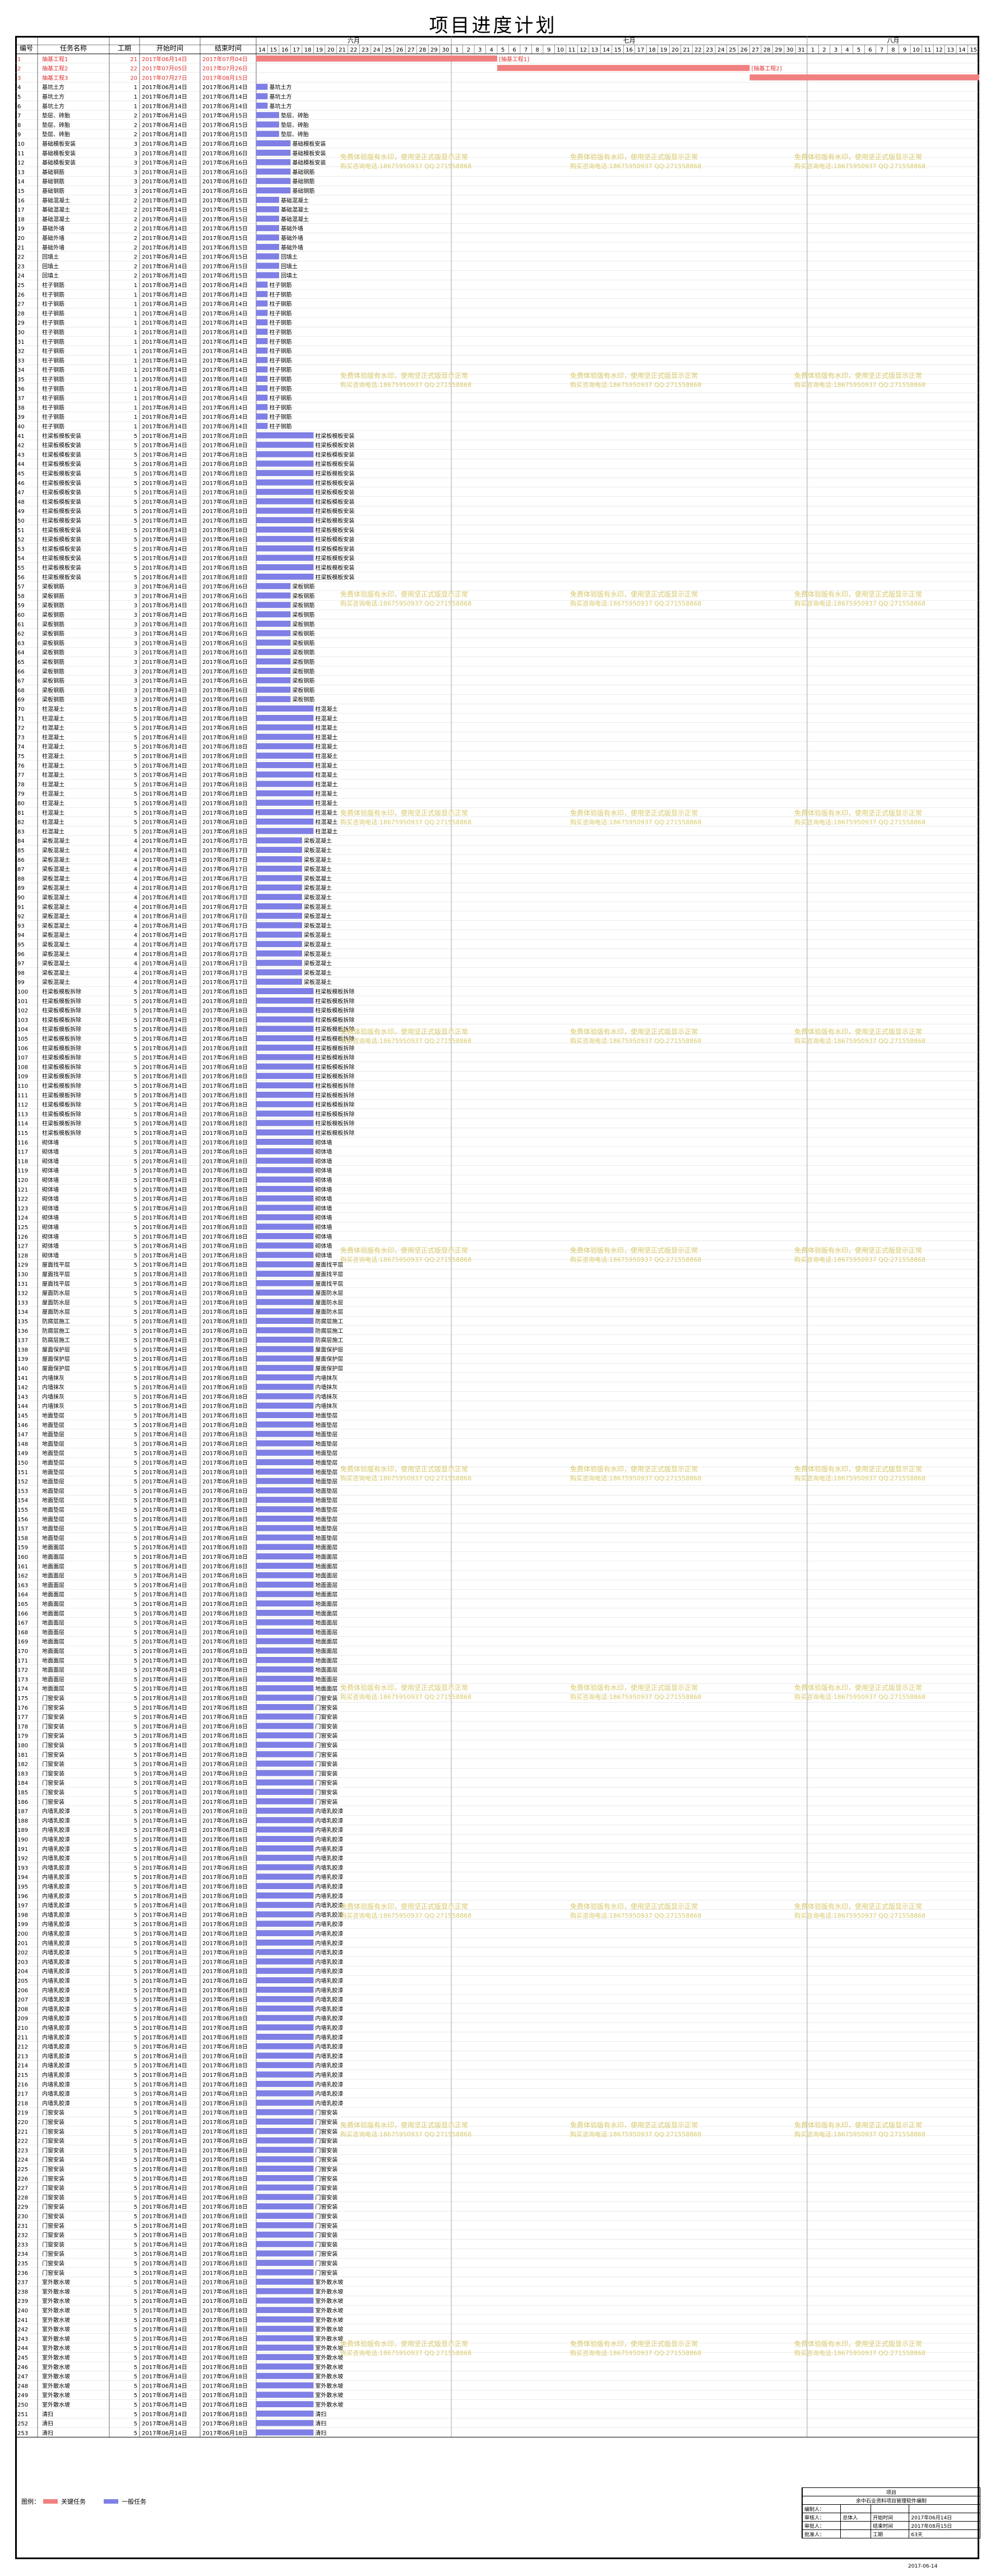  What do you see at coordinates (295, 116) in the screenshot?
I see `bar-label: 垫层、砖胎` at bounding box center [295, 116].